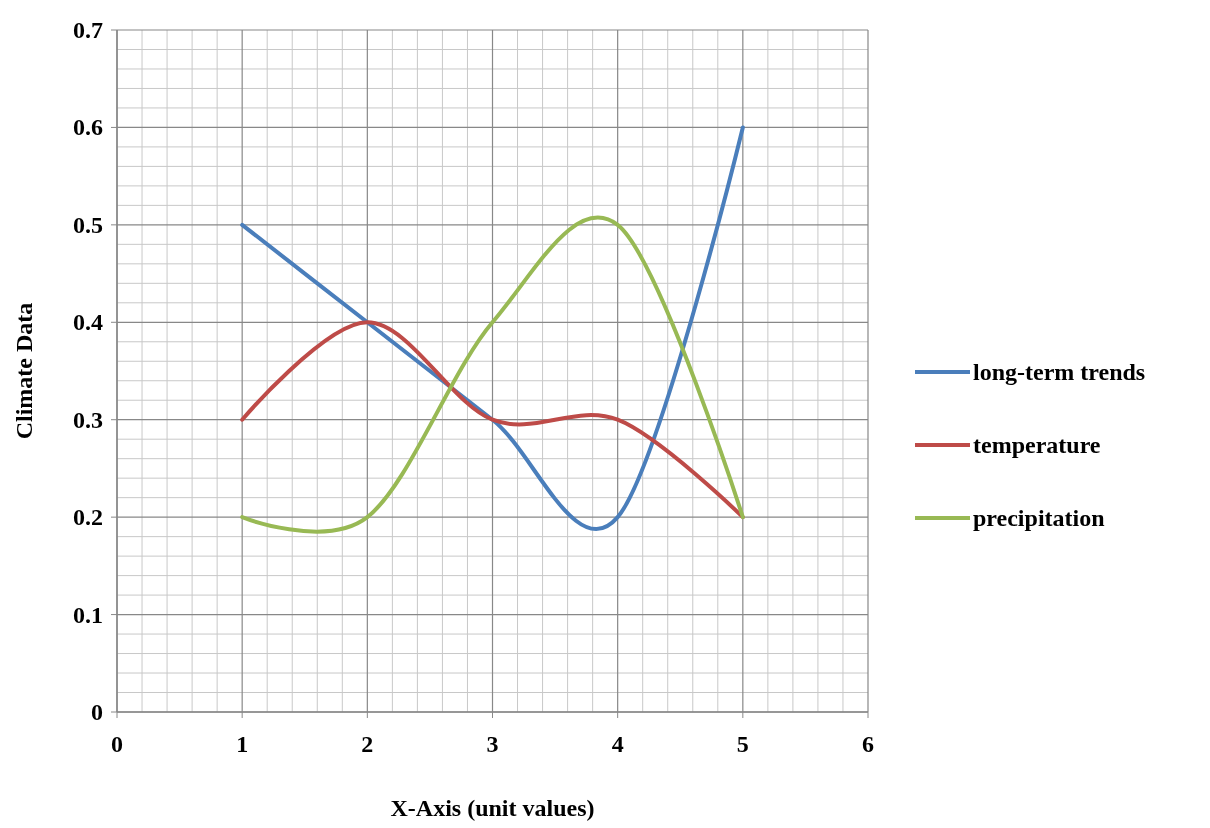 This screenshot has width=1210, height=828. I want to click on legend-label: precipitation, so click(1039, 518).